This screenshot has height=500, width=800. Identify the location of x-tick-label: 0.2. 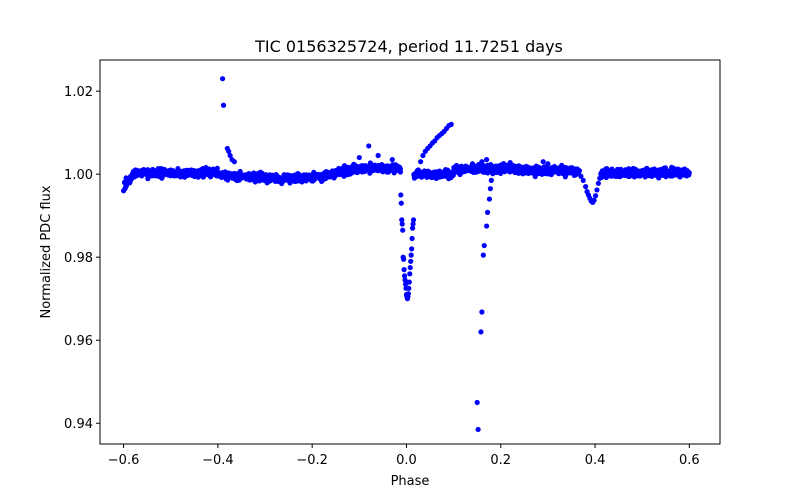
(500, 460).